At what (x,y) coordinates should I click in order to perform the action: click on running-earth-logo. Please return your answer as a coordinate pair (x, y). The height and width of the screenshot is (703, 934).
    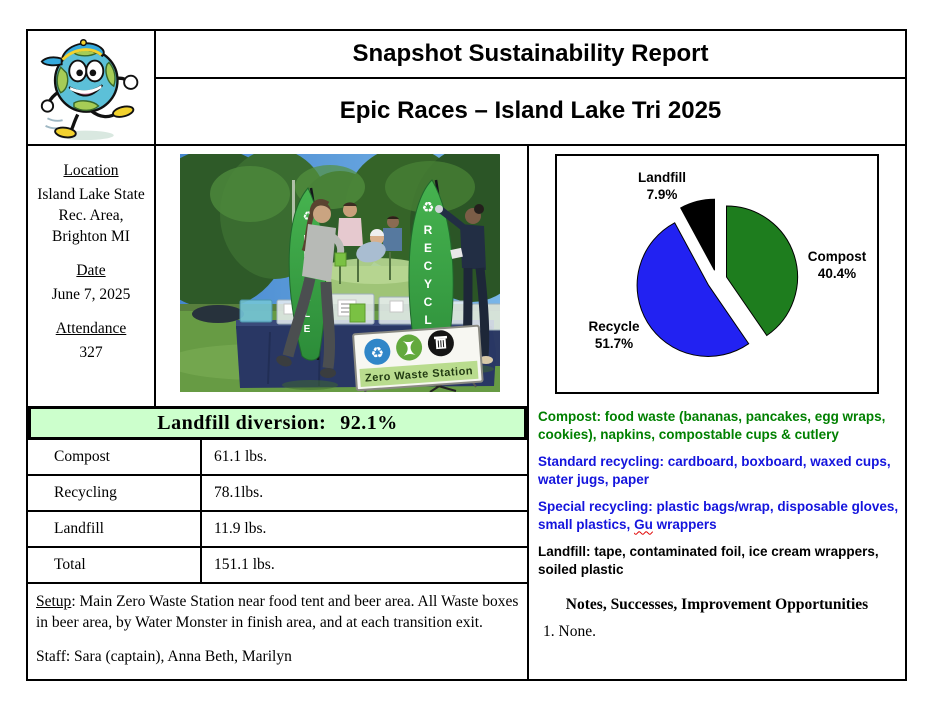
    Looking at the image, I should click on (89, 89).